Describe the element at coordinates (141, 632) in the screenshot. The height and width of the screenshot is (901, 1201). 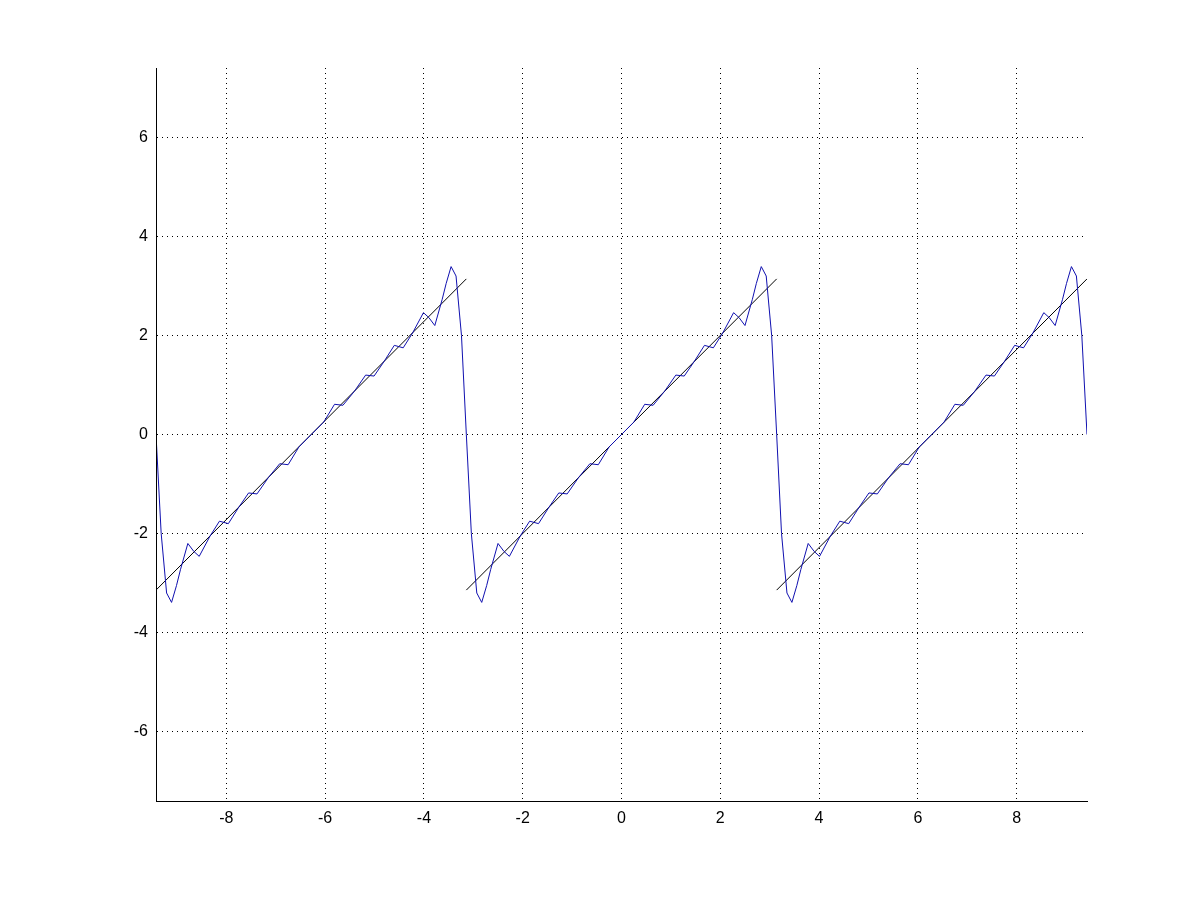
I see `y-tick-label: -4` at that location.